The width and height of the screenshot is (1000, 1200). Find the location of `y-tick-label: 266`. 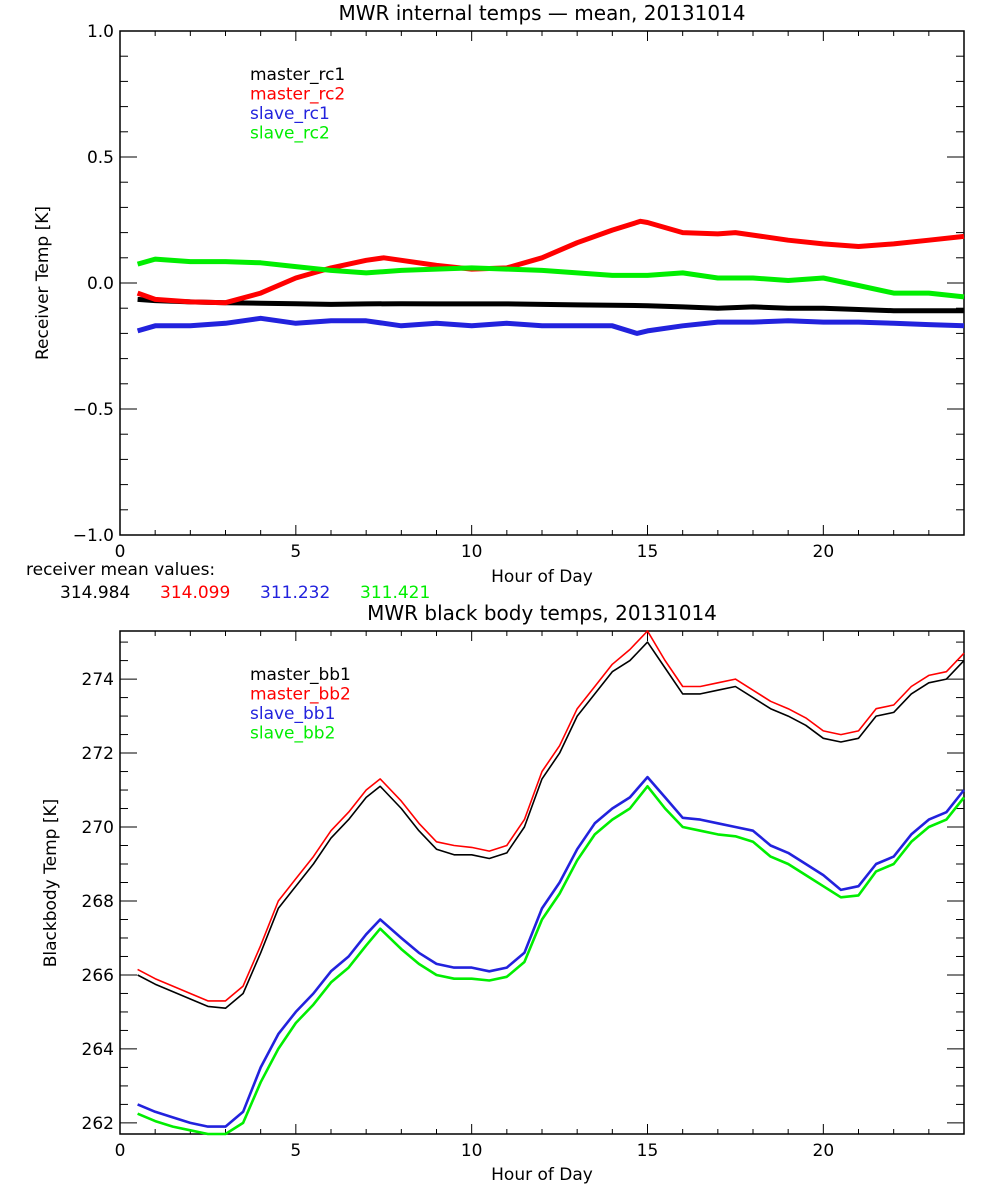

y-tick-label: 266 is located at coordinates (98, 976).